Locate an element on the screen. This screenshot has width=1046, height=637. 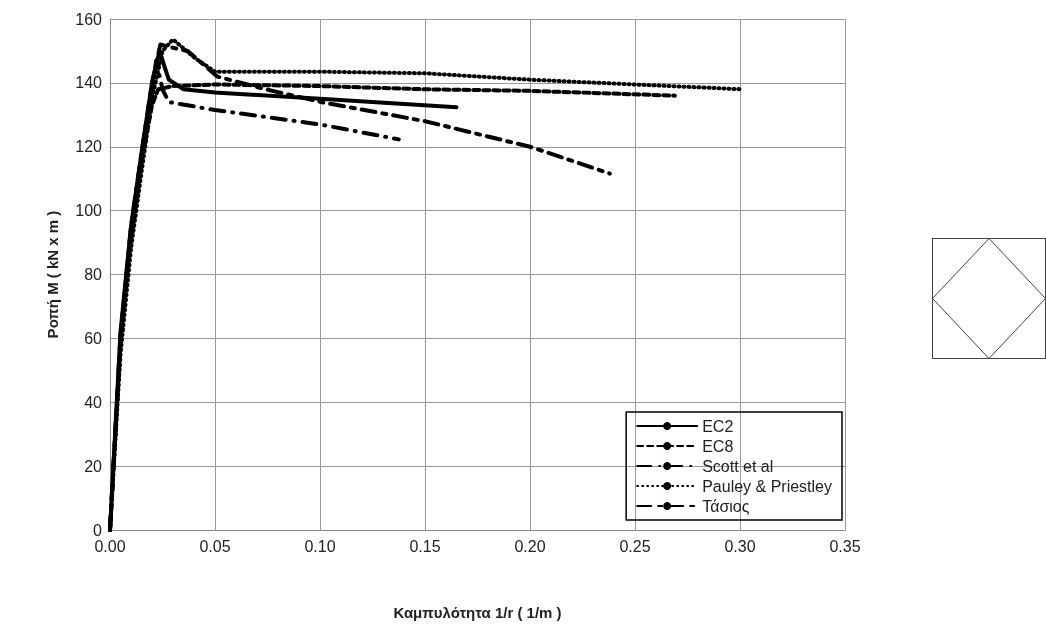
y-axis-title: Ροπή Μ ( kN x m ) is located at coordinates (52, 274).